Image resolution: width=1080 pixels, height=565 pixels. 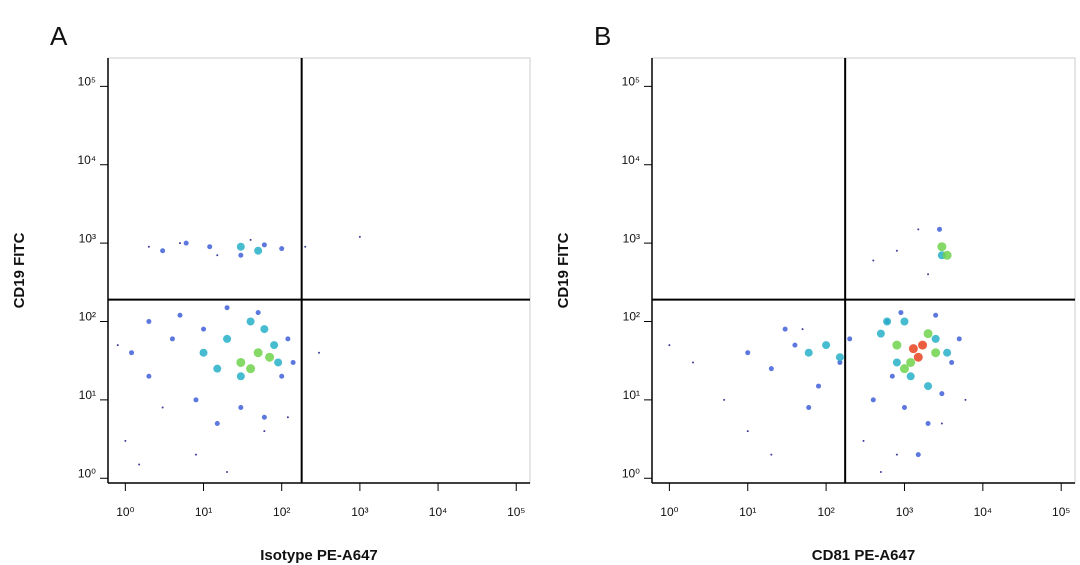 I want to click on x-axis-title: CD81 PE-A647, so click(x=863, y=555).